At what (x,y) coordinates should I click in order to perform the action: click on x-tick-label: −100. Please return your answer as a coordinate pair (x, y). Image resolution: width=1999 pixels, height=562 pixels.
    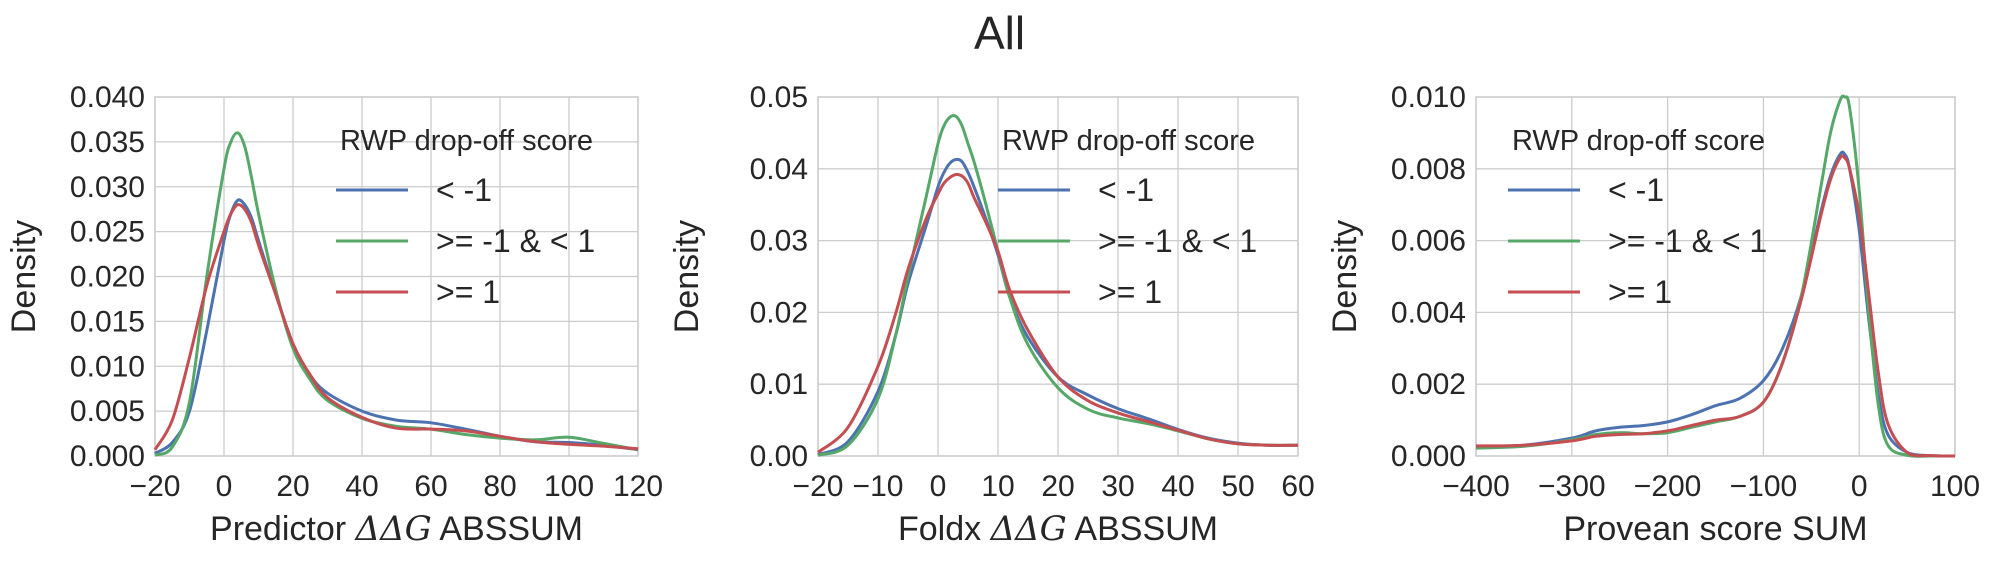
    Looking at the image, I should click on (1764, 486).